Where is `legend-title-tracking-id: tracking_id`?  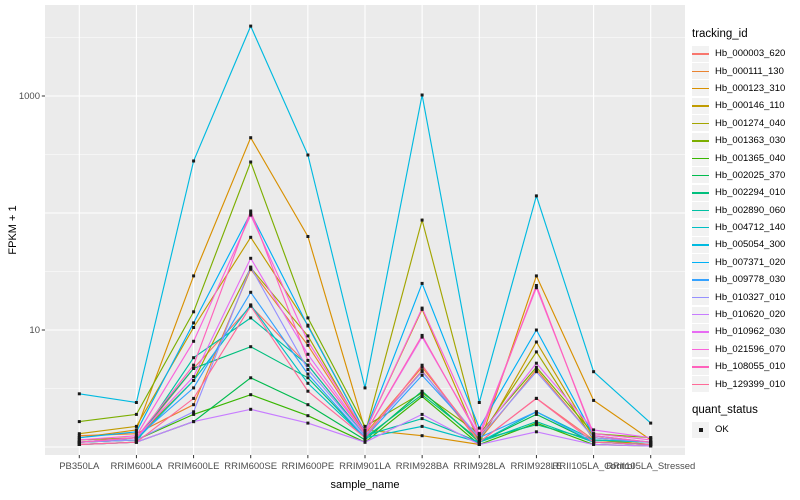
legend-title-tracking-id: tracking_id is located at coordinates (720, 34).